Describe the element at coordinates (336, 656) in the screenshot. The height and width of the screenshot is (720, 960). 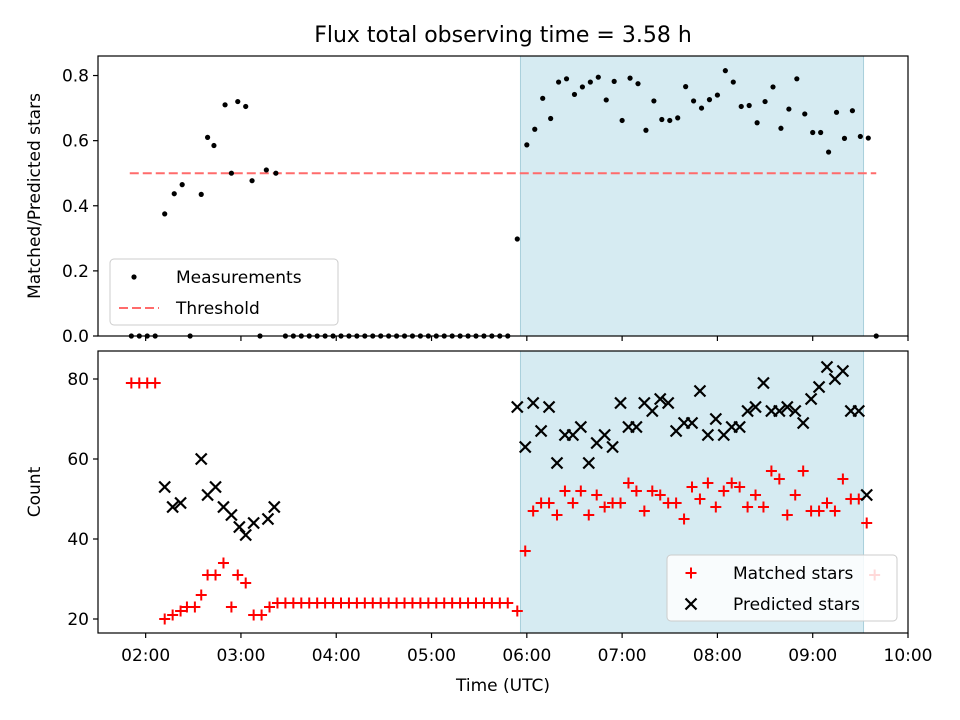
I see `x-tick-label: 04:00` at that location.